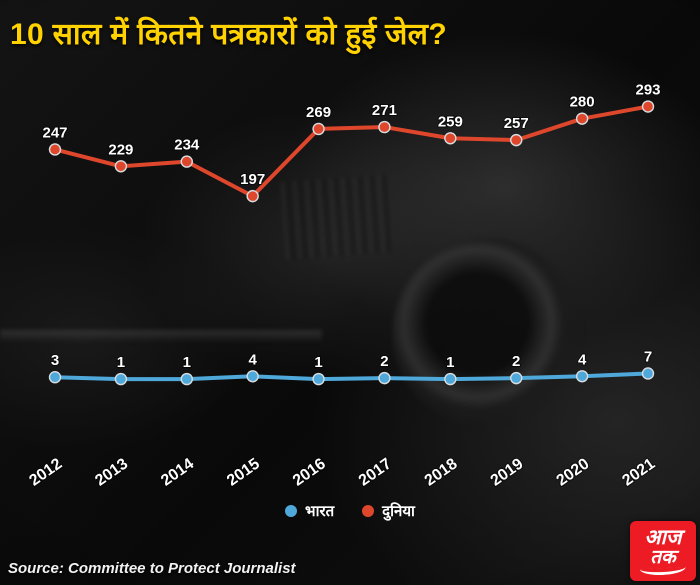 This screenshot has width=700, height=585. Describe the element at coordinates (398, 511) in the screenshot. I see `legend-label-world: दुनिया` at that location.